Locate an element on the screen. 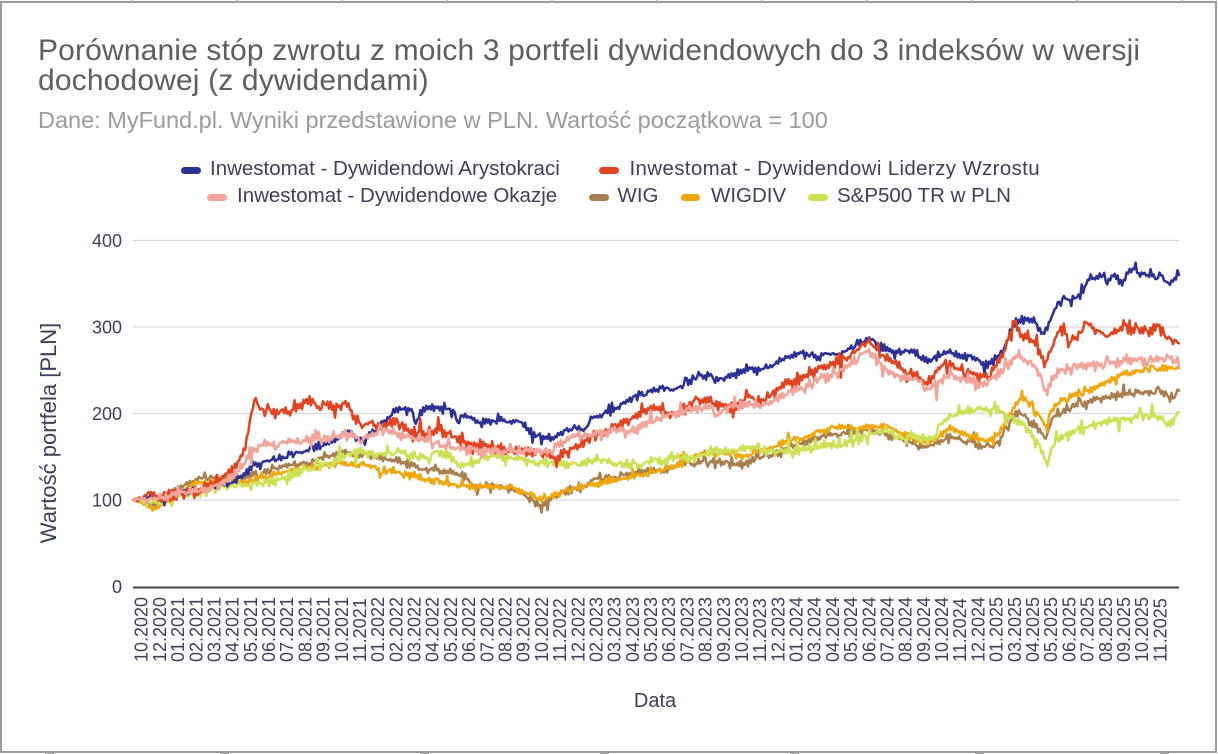  svg-text: 09.2023 is located at coordinates (724, 629).